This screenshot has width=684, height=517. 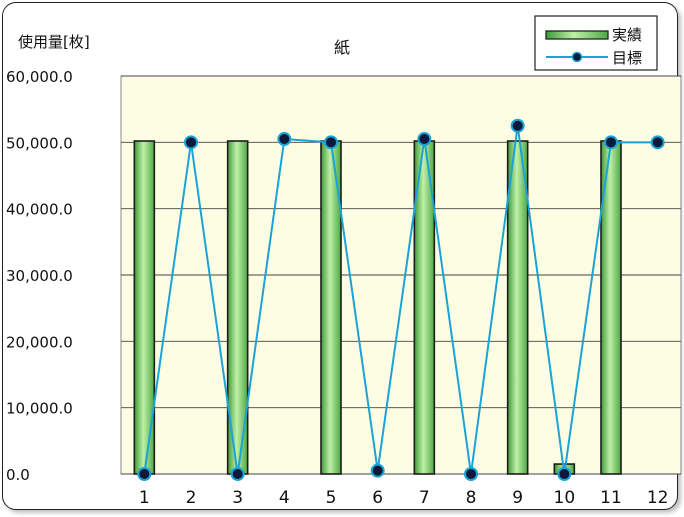 I want to click on y-tick-label: 50,000.0, so click(x=39, y=143).